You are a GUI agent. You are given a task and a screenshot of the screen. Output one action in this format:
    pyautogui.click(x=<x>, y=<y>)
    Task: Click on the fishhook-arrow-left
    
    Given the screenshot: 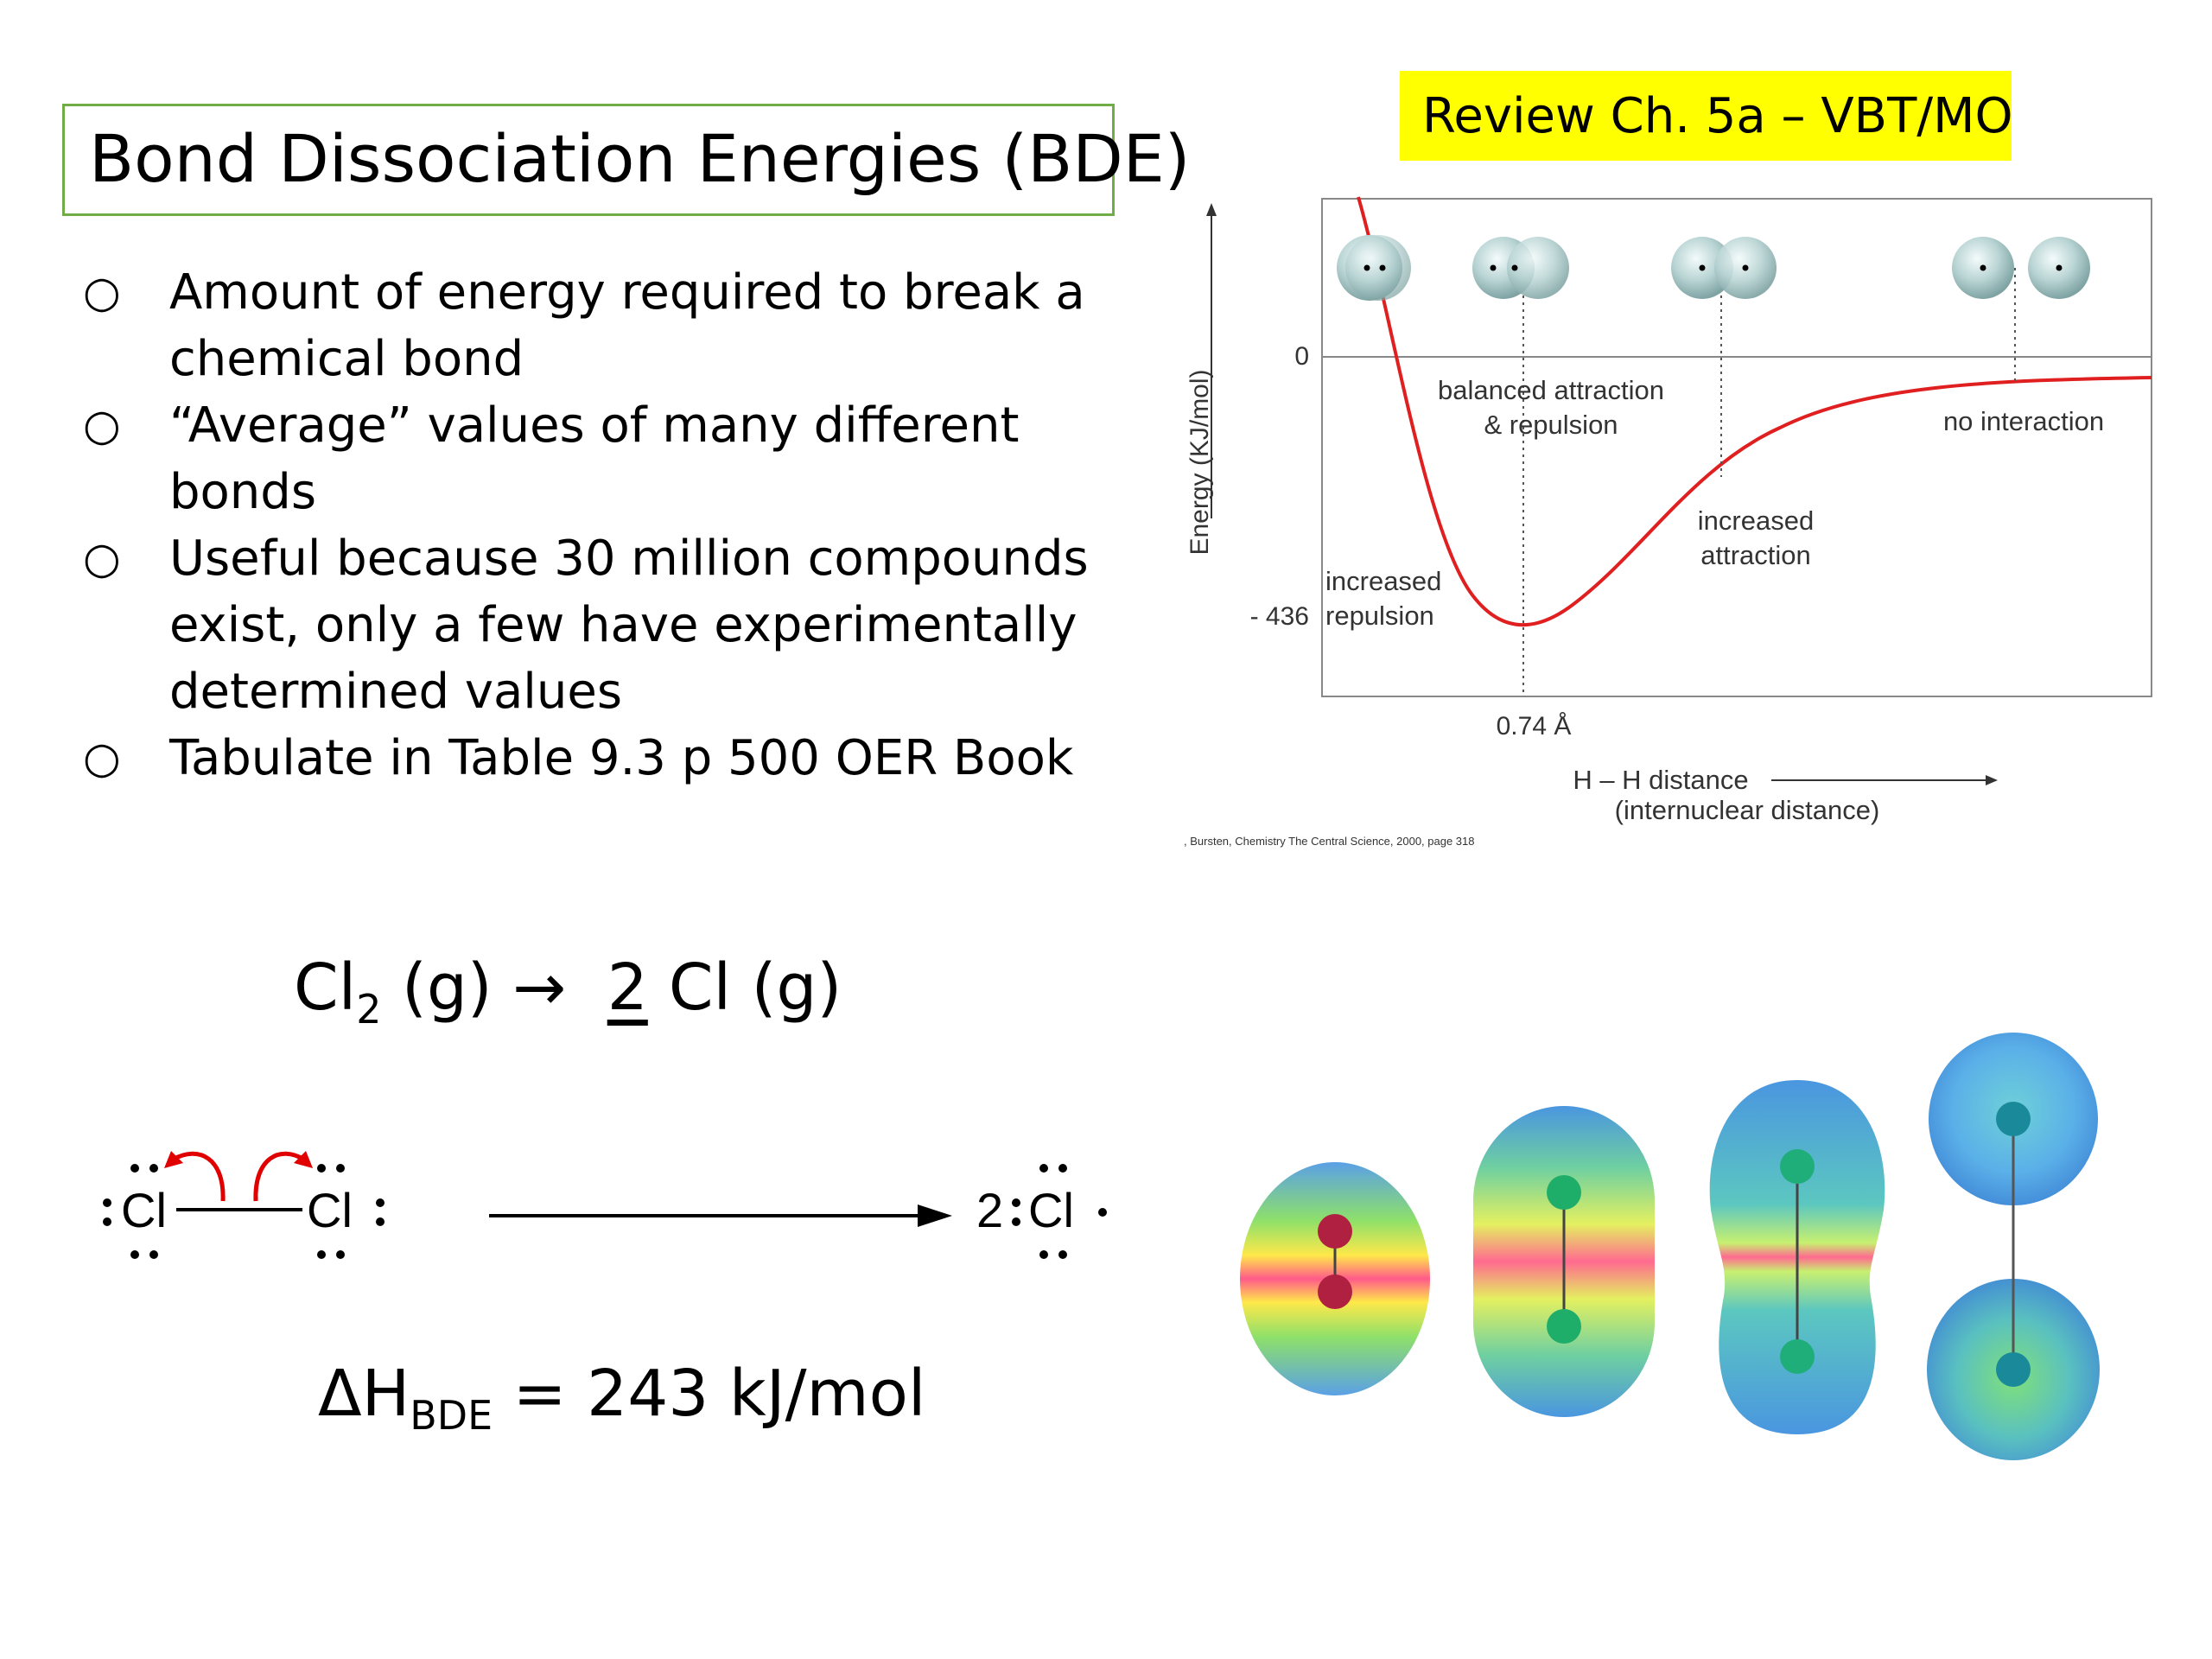 What is the action you would take?
    pyautogui.click(x=198, y=1176)
    